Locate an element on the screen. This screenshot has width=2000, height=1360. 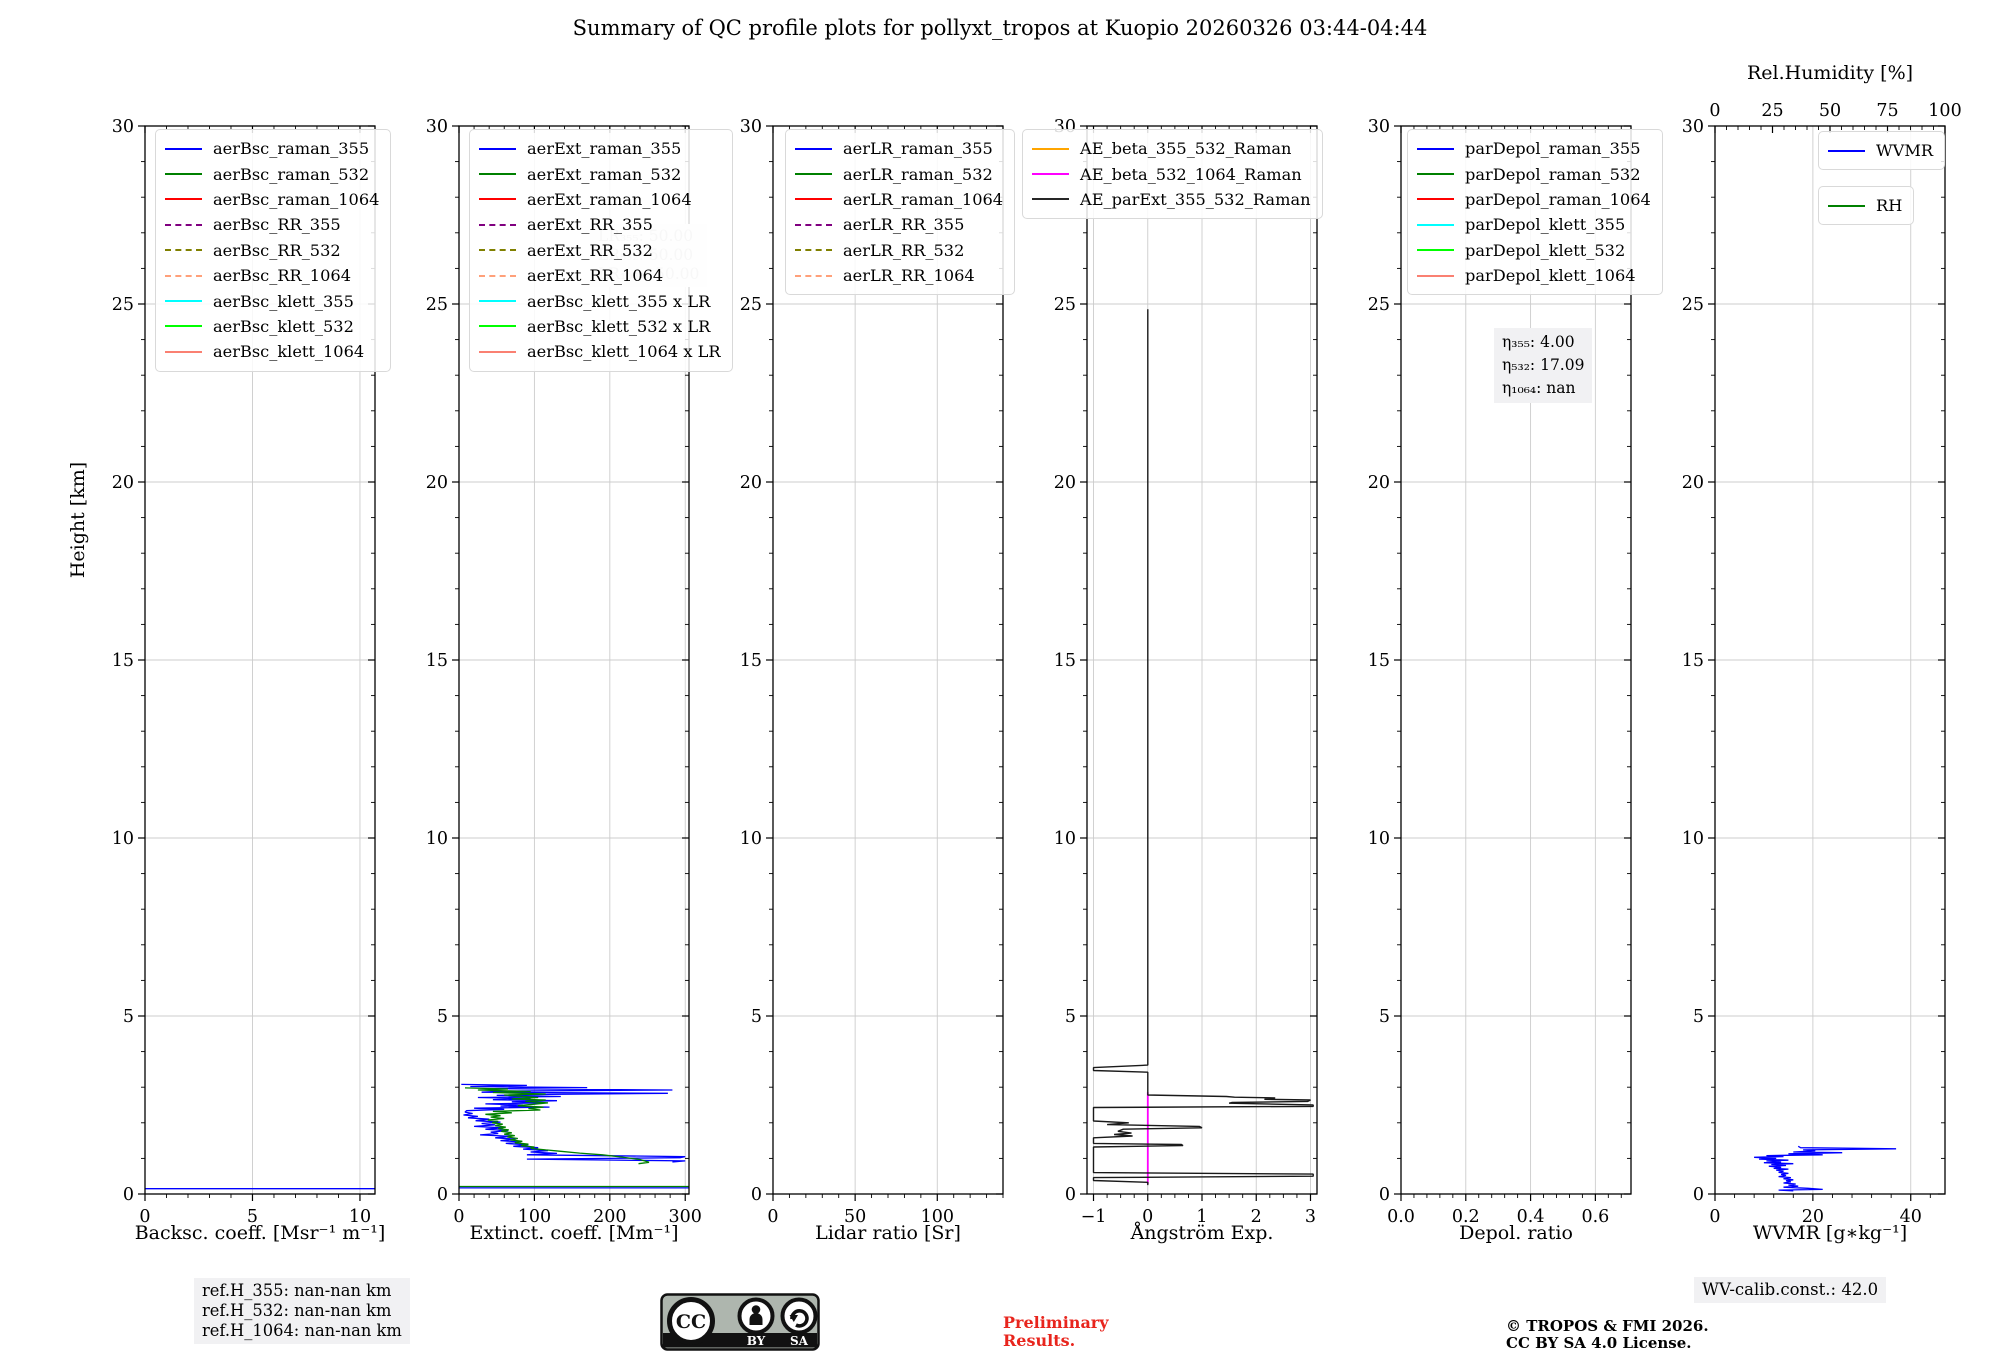
x-tick-label: 40 is located at coordinates (1911, 1217).